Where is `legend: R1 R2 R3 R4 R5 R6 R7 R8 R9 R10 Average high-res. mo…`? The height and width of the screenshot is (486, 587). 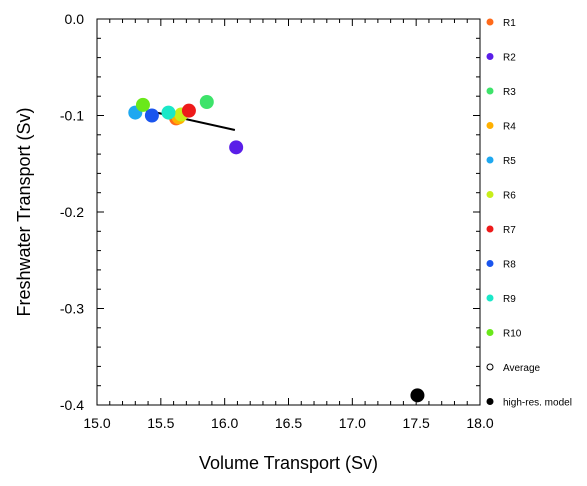 legend: R1 R2 R3 R4 R5 R6 R7 R8 R9 R10 Average high-res. mo… is located at coordinates (529, 213).